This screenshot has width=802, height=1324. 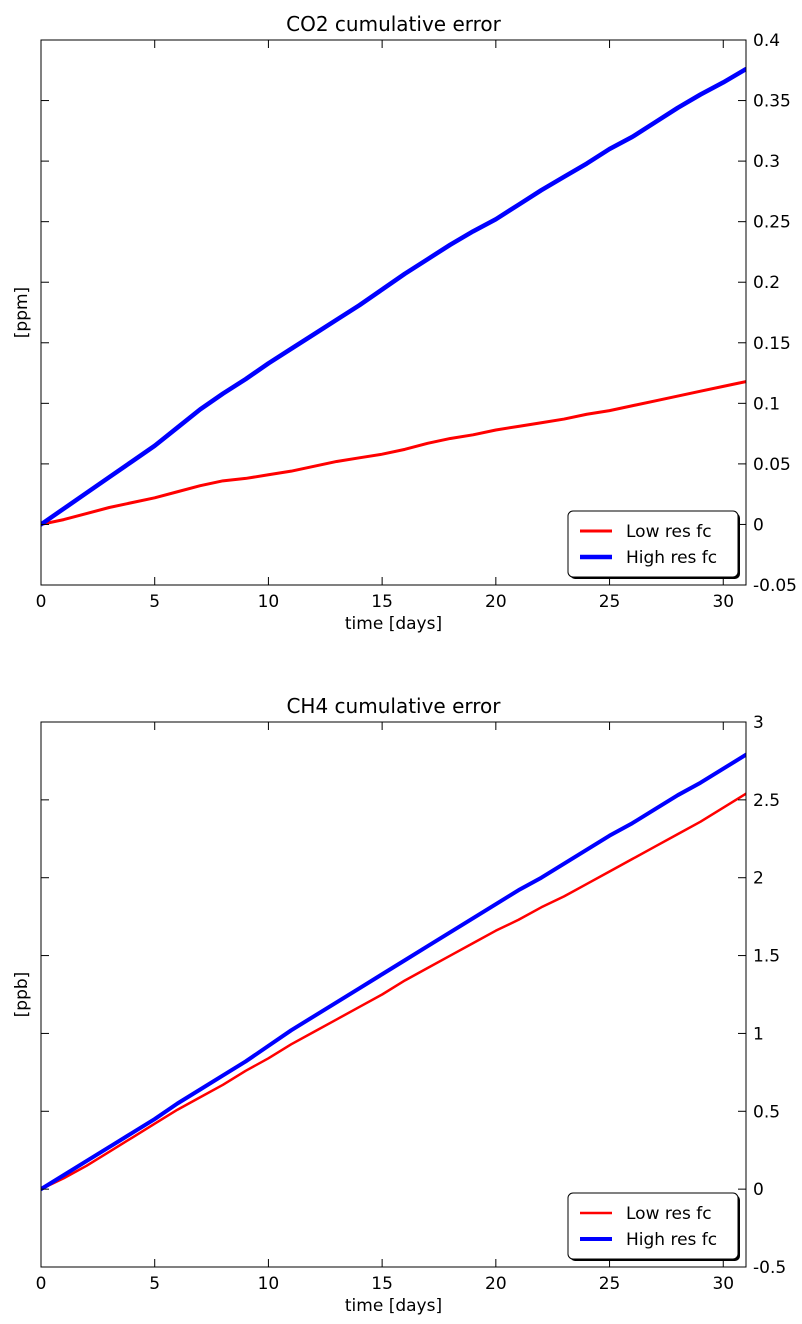 What do you see at coordinates (766, 957) in the screenshot?
I see `y-tick-label: 1.5` at bounding box center [766, 957].